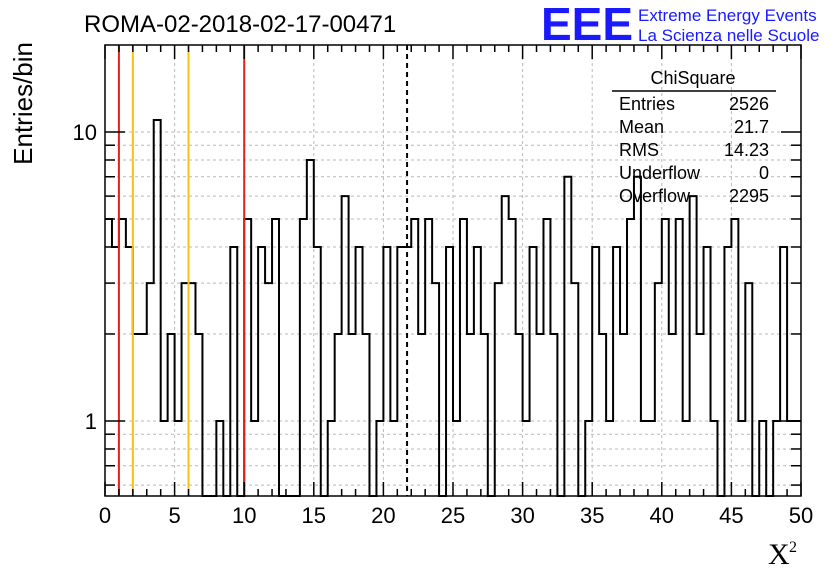 The image size is (836, 572). I want to click on x-tick-label: 15, so click(314, 515).